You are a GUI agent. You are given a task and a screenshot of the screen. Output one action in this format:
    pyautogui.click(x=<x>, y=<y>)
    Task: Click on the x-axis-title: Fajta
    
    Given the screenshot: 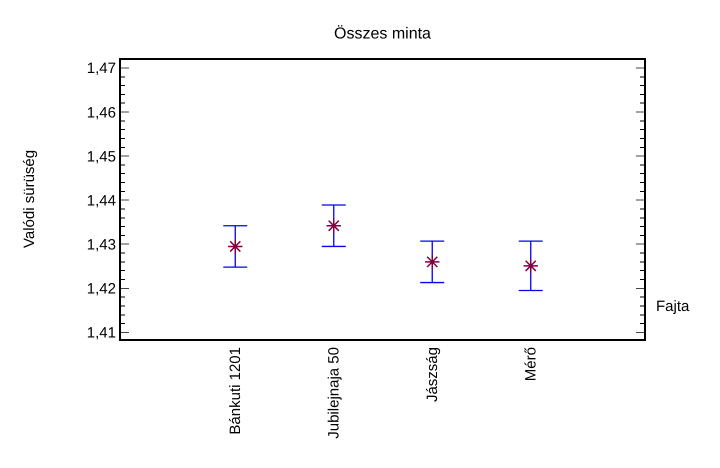 What is the action you would take?
    pyautogui.click(x=673, y=306)
    